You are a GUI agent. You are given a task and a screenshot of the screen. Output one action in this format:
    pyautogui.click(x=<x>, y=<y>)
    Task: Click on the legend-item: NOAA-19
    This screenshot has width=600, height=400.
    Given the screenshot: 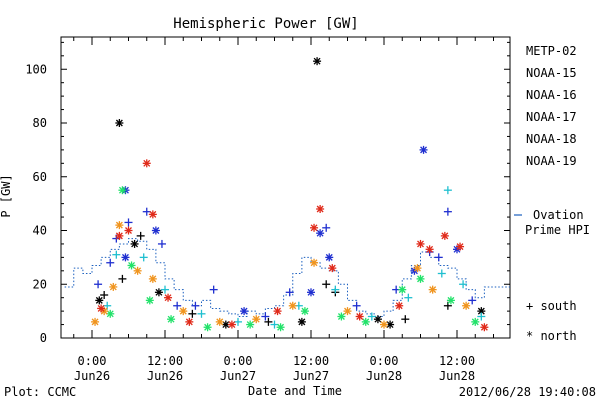 What is the action you would take?
    pyautogui.click(x=551, y=161)
    